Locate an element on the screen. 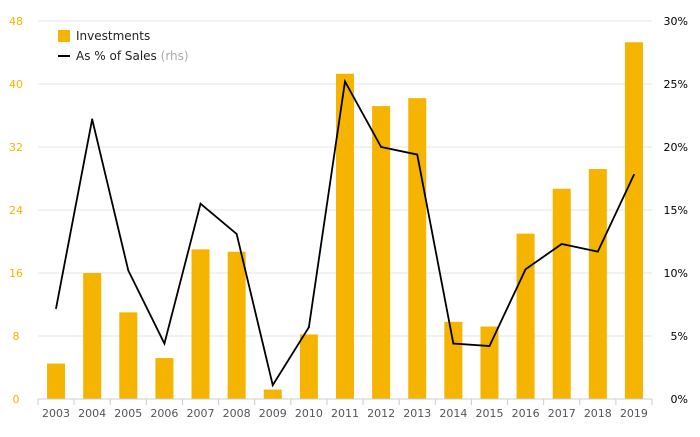  y-left-tick-label: 24 is located at coordinates (16, 210).